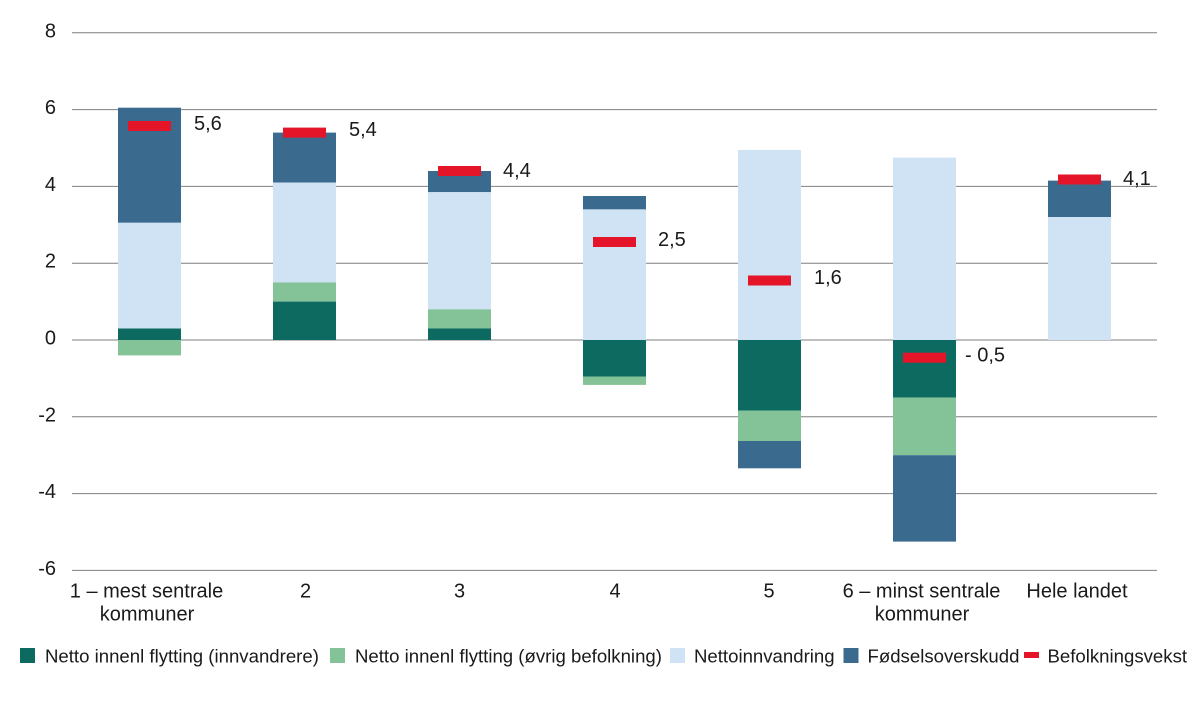 This screenshot has height=701, width=1200. Describe the element at coordinates (208, 124) in the screenshot. I see `svg-text: 5,6` at that location.